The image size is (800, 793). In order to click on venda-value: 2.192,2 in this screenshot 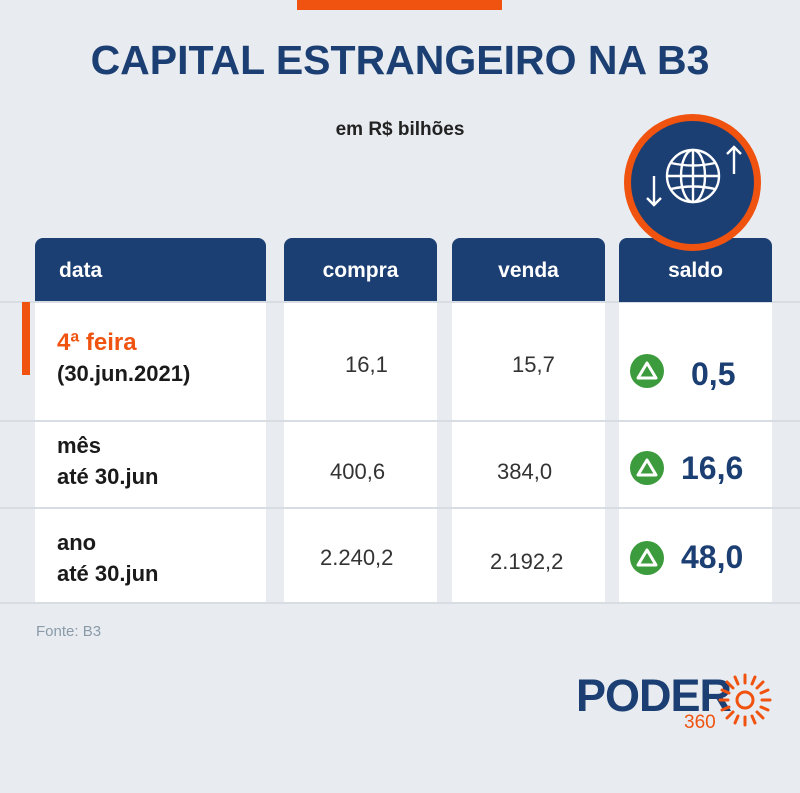, I will do `click(527, 561)`.